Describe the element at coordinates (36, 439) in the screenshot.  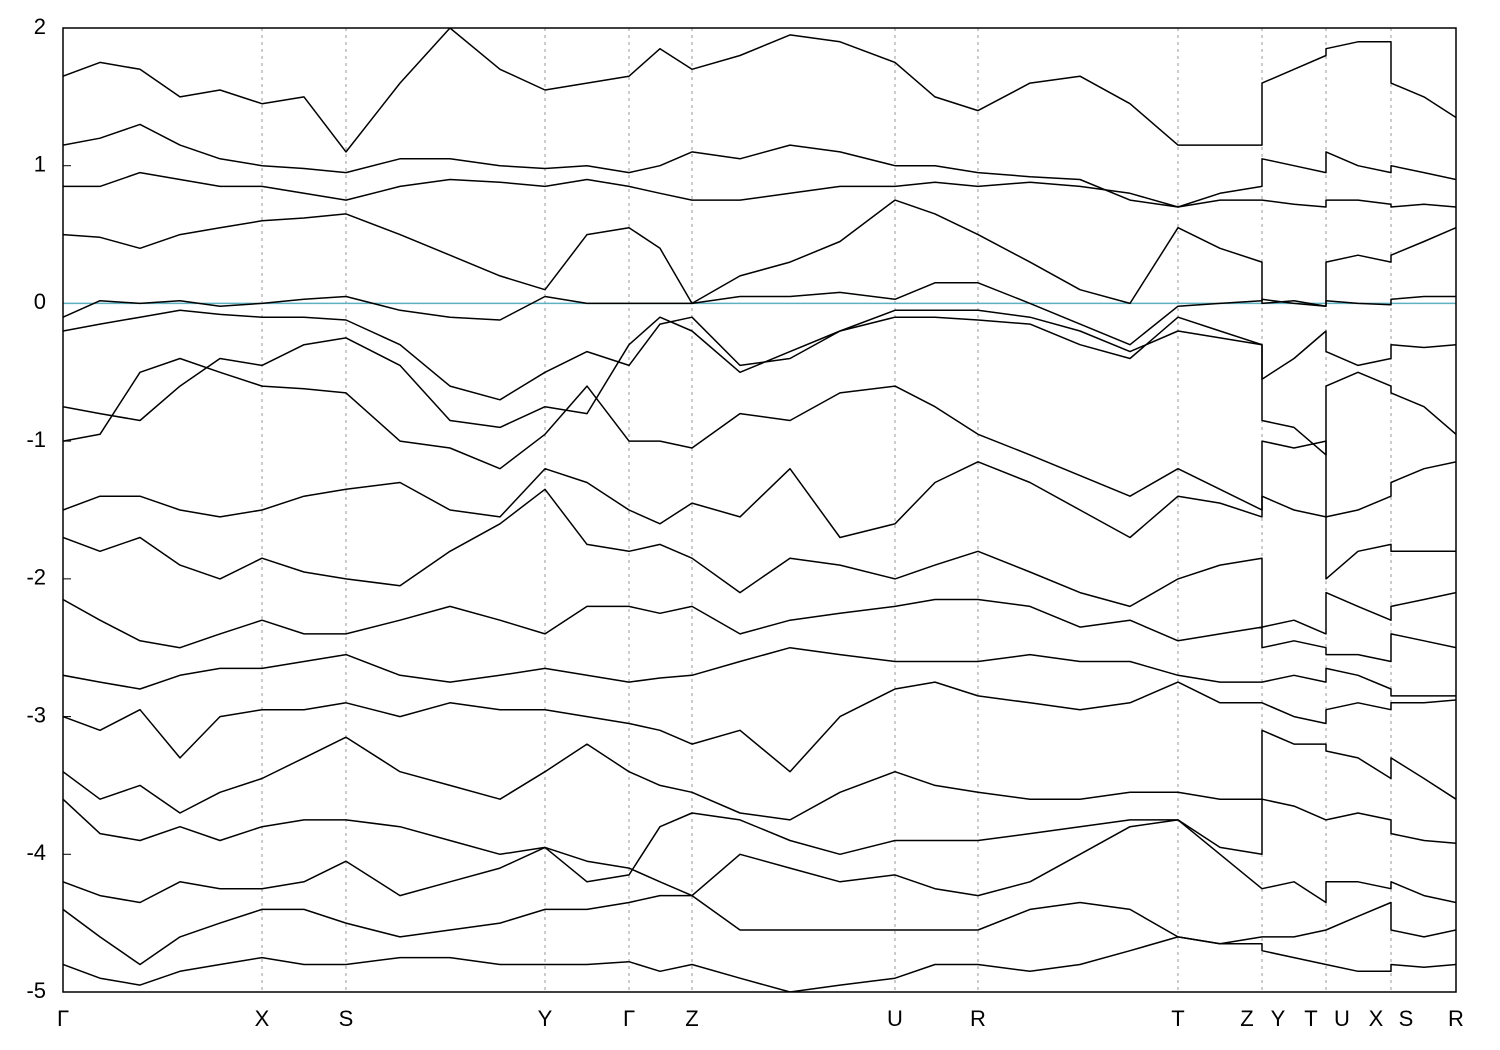
I see `y-tick-label: -1` at that location.